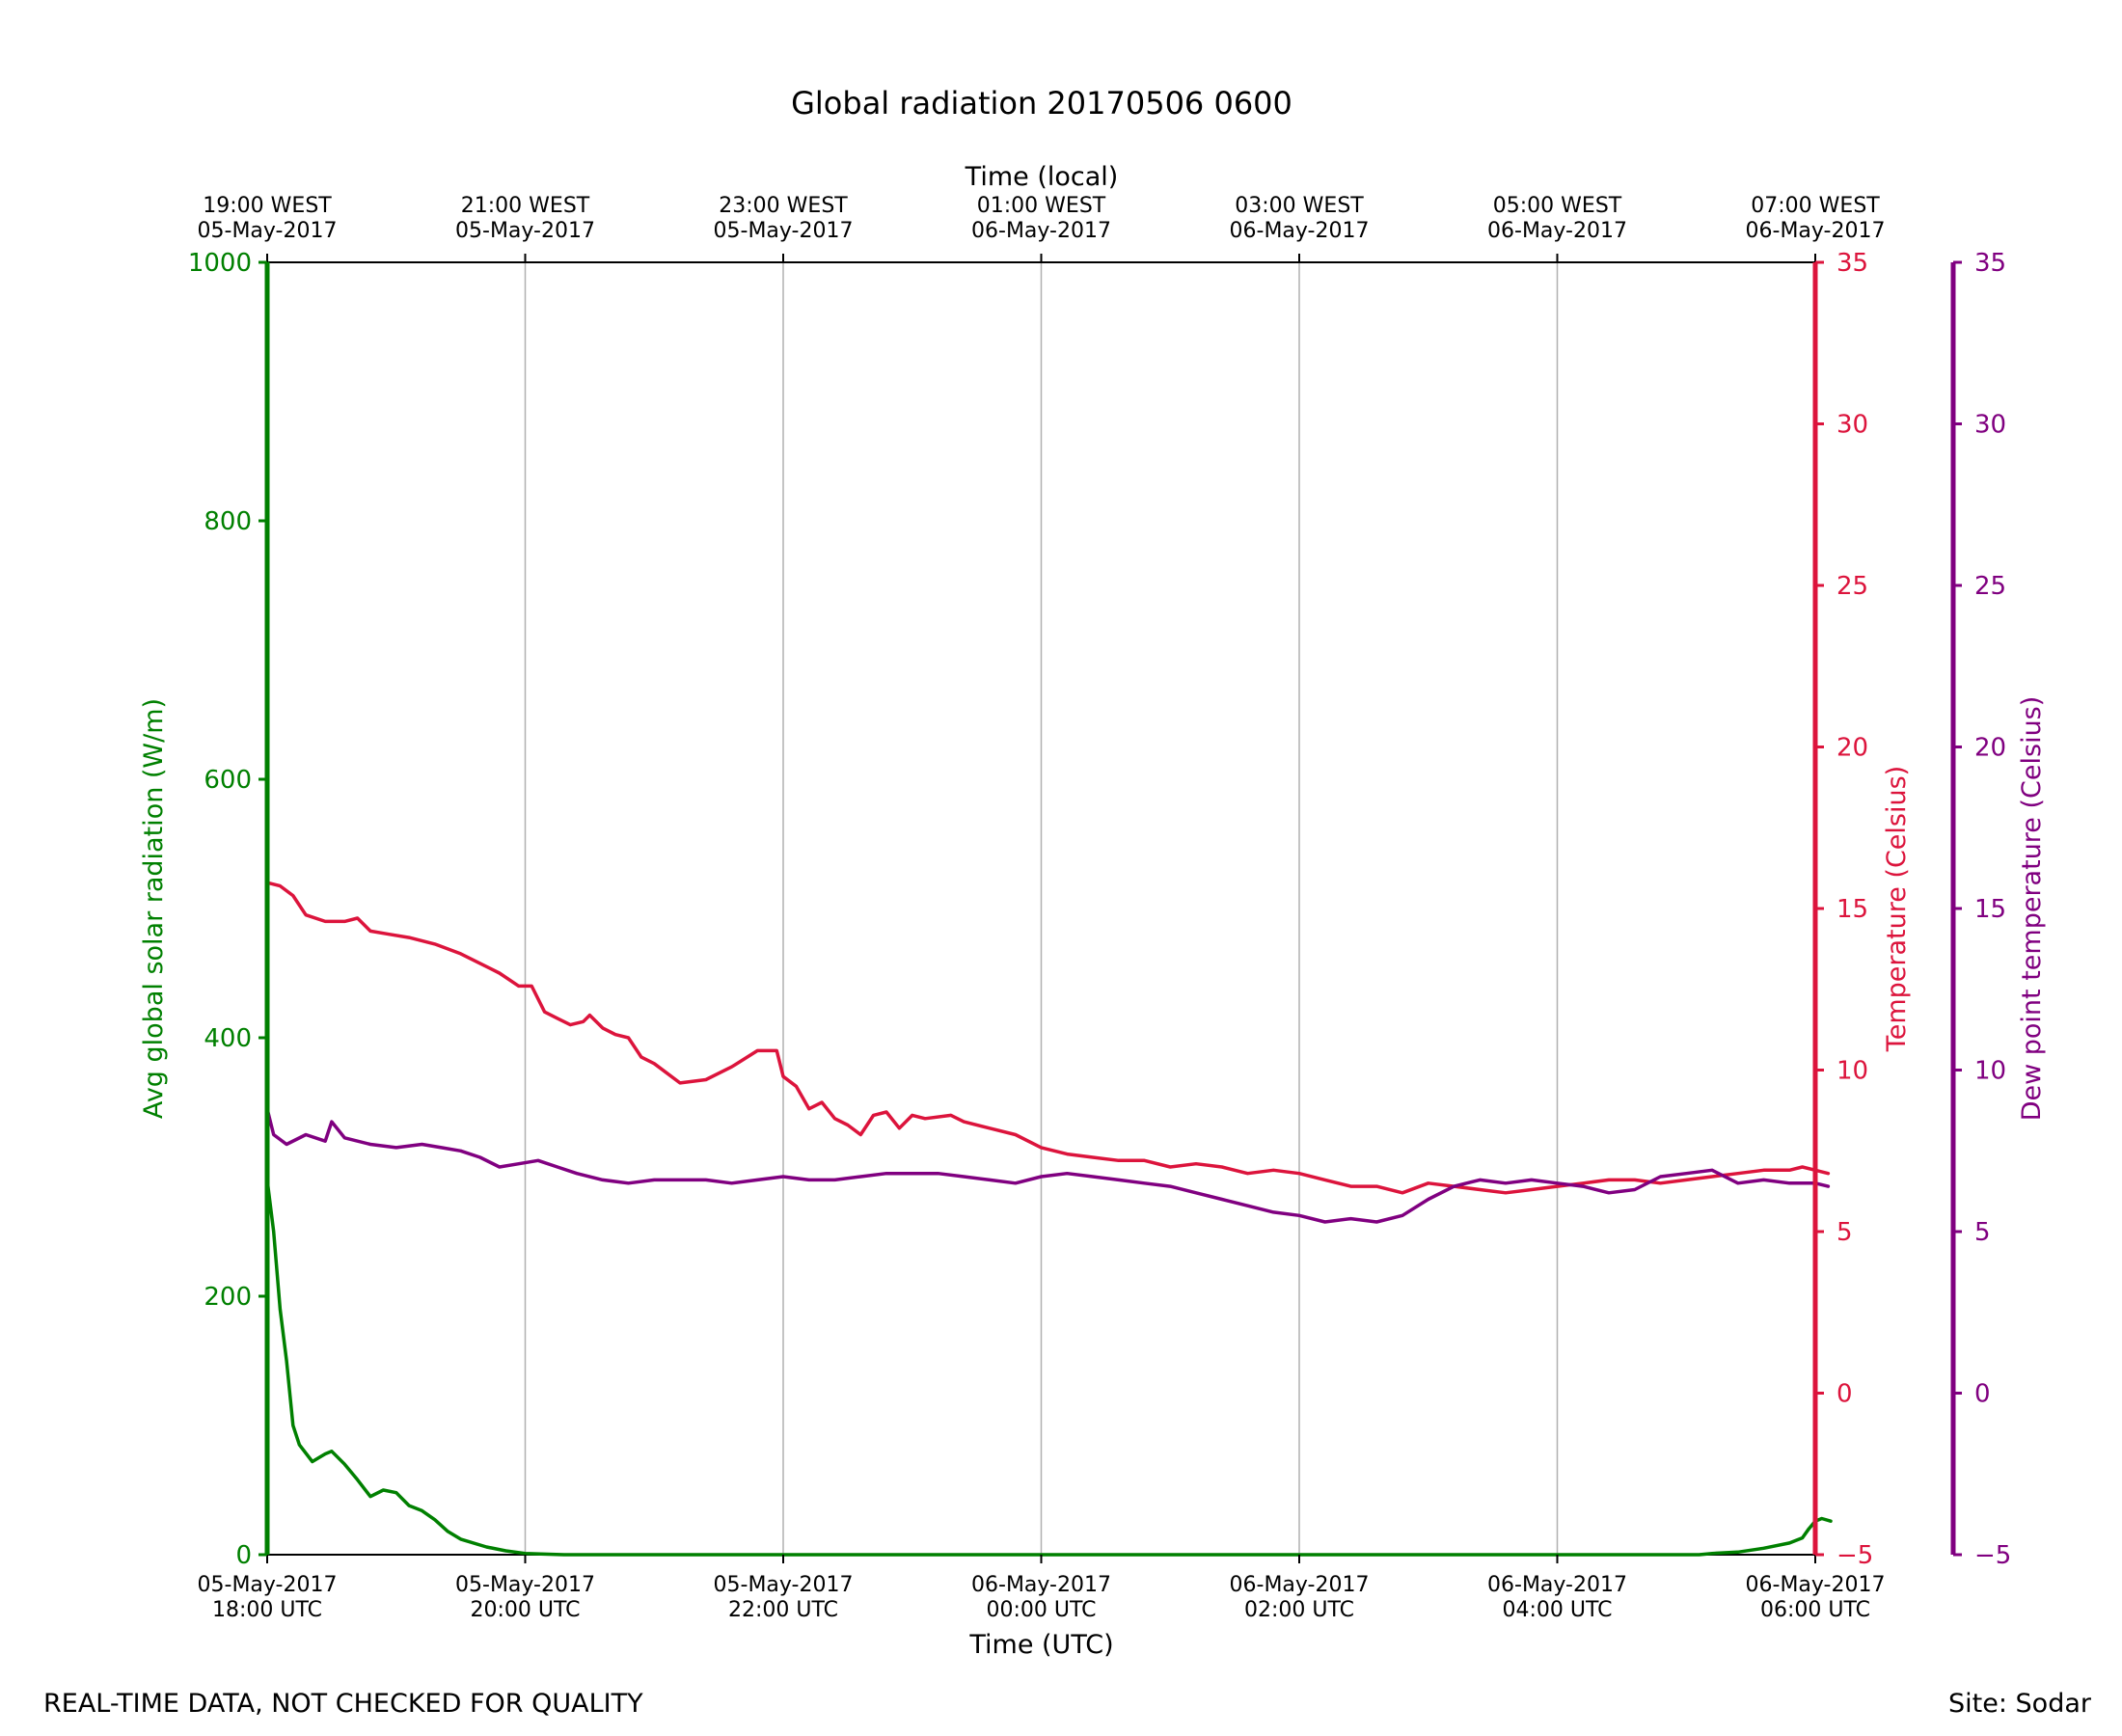 The height and width of the screenshot is (1736, 2122). Describe the element at coordinates (1990, 910) in the screenshot. I see `dewpoint-tick-label: 15` at that location.